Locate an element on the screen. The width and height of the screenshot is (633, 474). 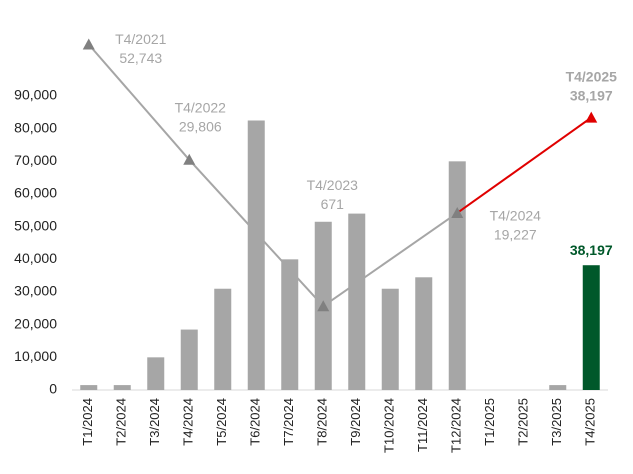
line-highlight is located at coordinates (524, 165).